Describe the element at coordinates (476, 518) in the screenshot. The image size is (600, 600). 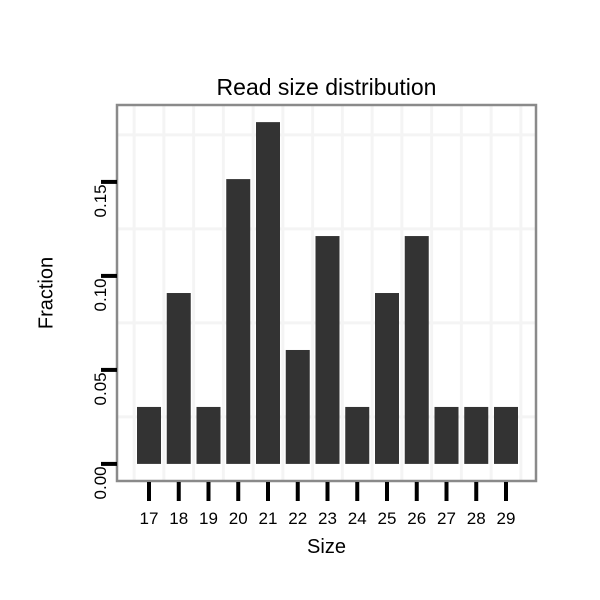
I see `x-tick-label-28: 28` at that location.